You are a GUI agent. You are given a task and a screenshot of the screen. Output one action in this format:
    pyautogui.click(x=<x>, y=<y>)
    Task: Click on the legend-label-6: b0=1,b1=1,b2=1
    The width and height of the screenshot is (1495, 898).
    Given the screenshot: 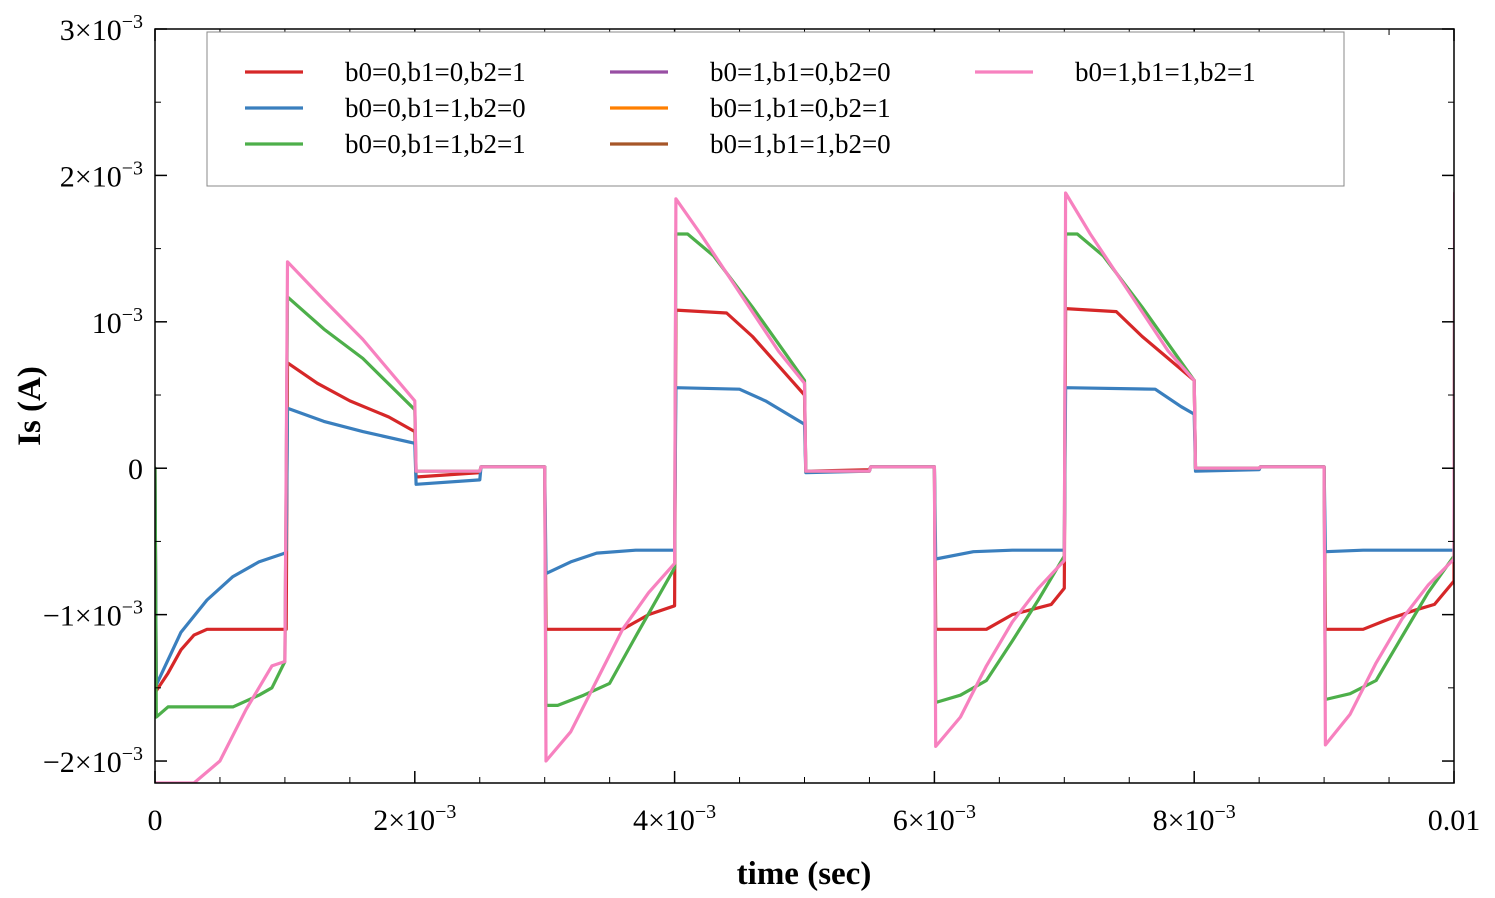 What is the action you would take?
    pyautogui.click(x=1165, y=72)
    